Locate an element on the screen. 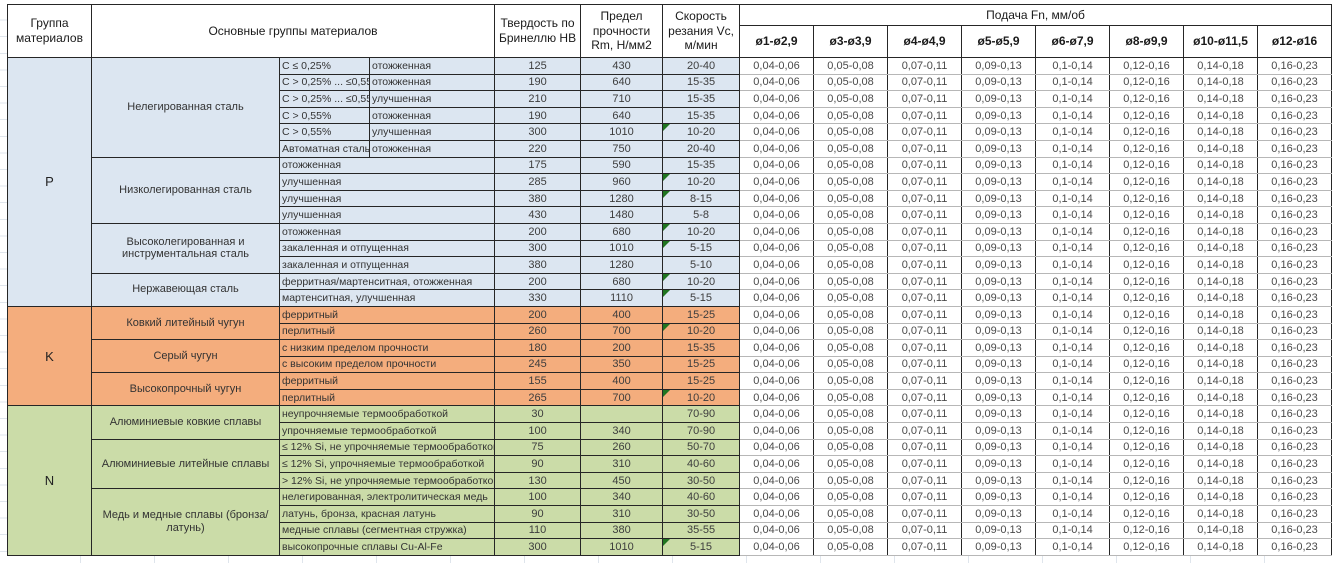 This screenshot has width=1334, height=563. hardness-cell: 90 is located at coordinates (538, 464).